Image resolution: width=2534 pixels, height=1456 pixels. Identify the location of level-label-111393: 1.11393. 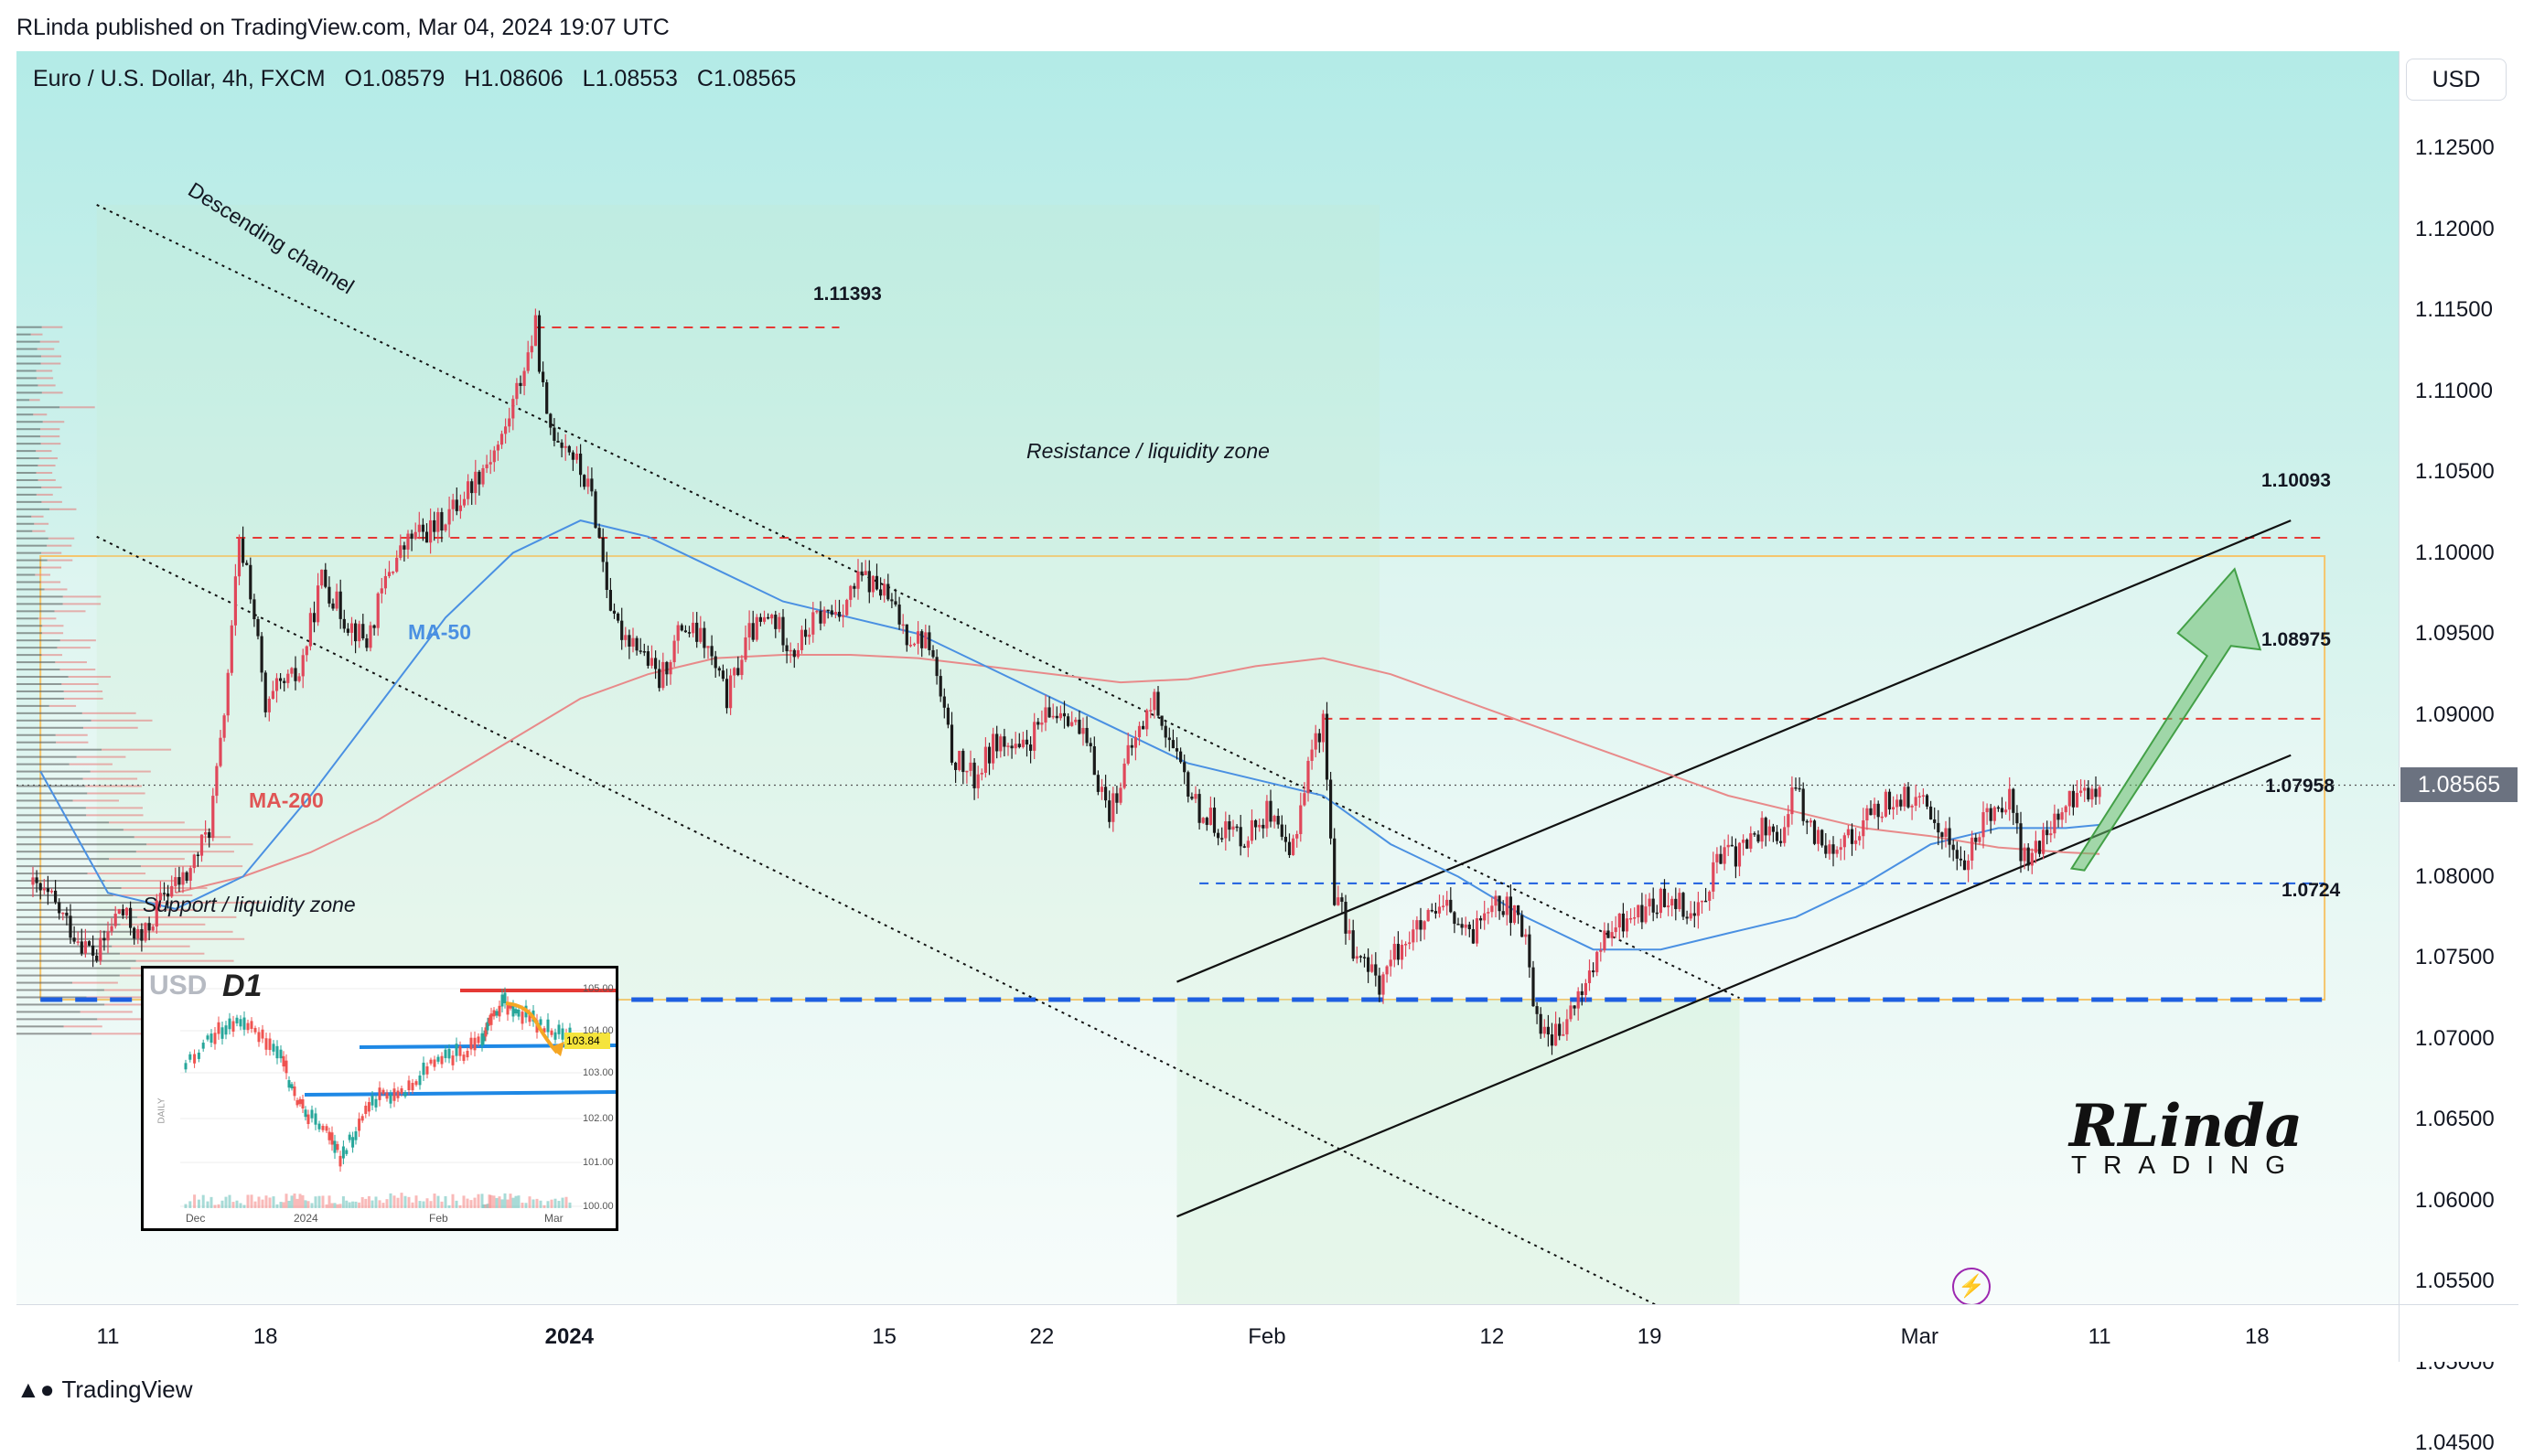
(847, 294).